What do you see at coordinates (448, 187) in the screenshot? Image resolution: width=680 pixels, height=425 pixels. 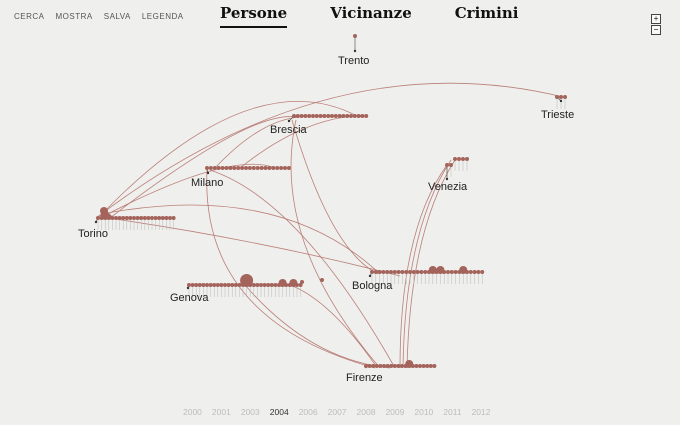 I see `city-label-venezia: Venezia` at bounding box center [448, 187].